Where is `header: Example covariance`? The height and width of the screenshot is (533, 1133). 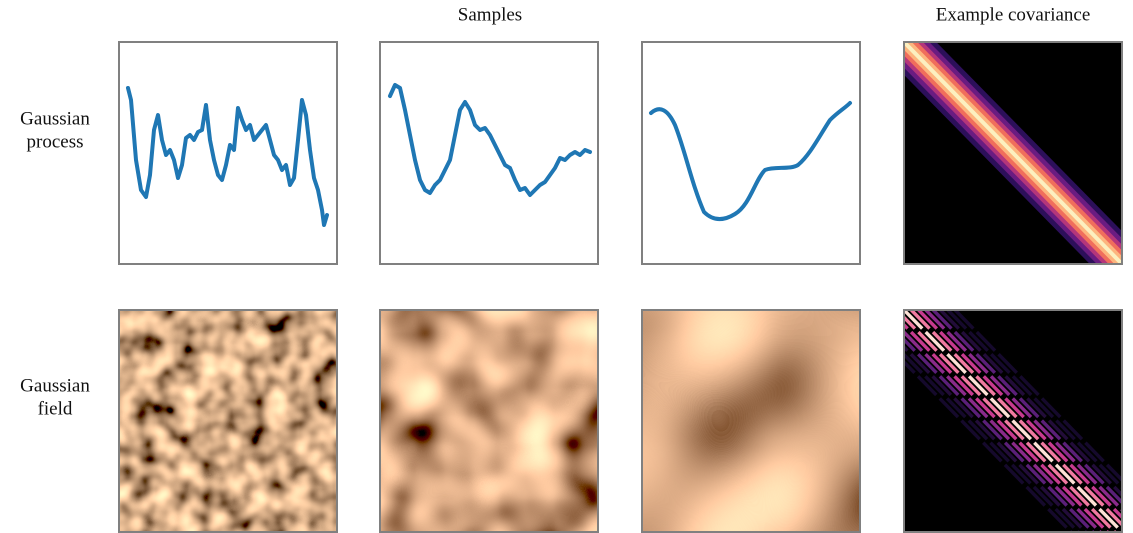
header: Example covariance is located at coordinates (1013, 14).